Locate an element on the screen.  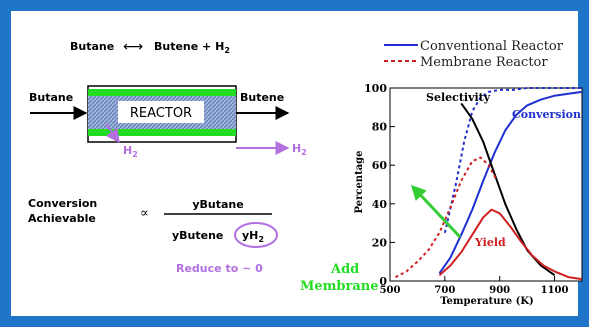
add-membrane-label: Add Membrane is located at coordinates (339, 278).